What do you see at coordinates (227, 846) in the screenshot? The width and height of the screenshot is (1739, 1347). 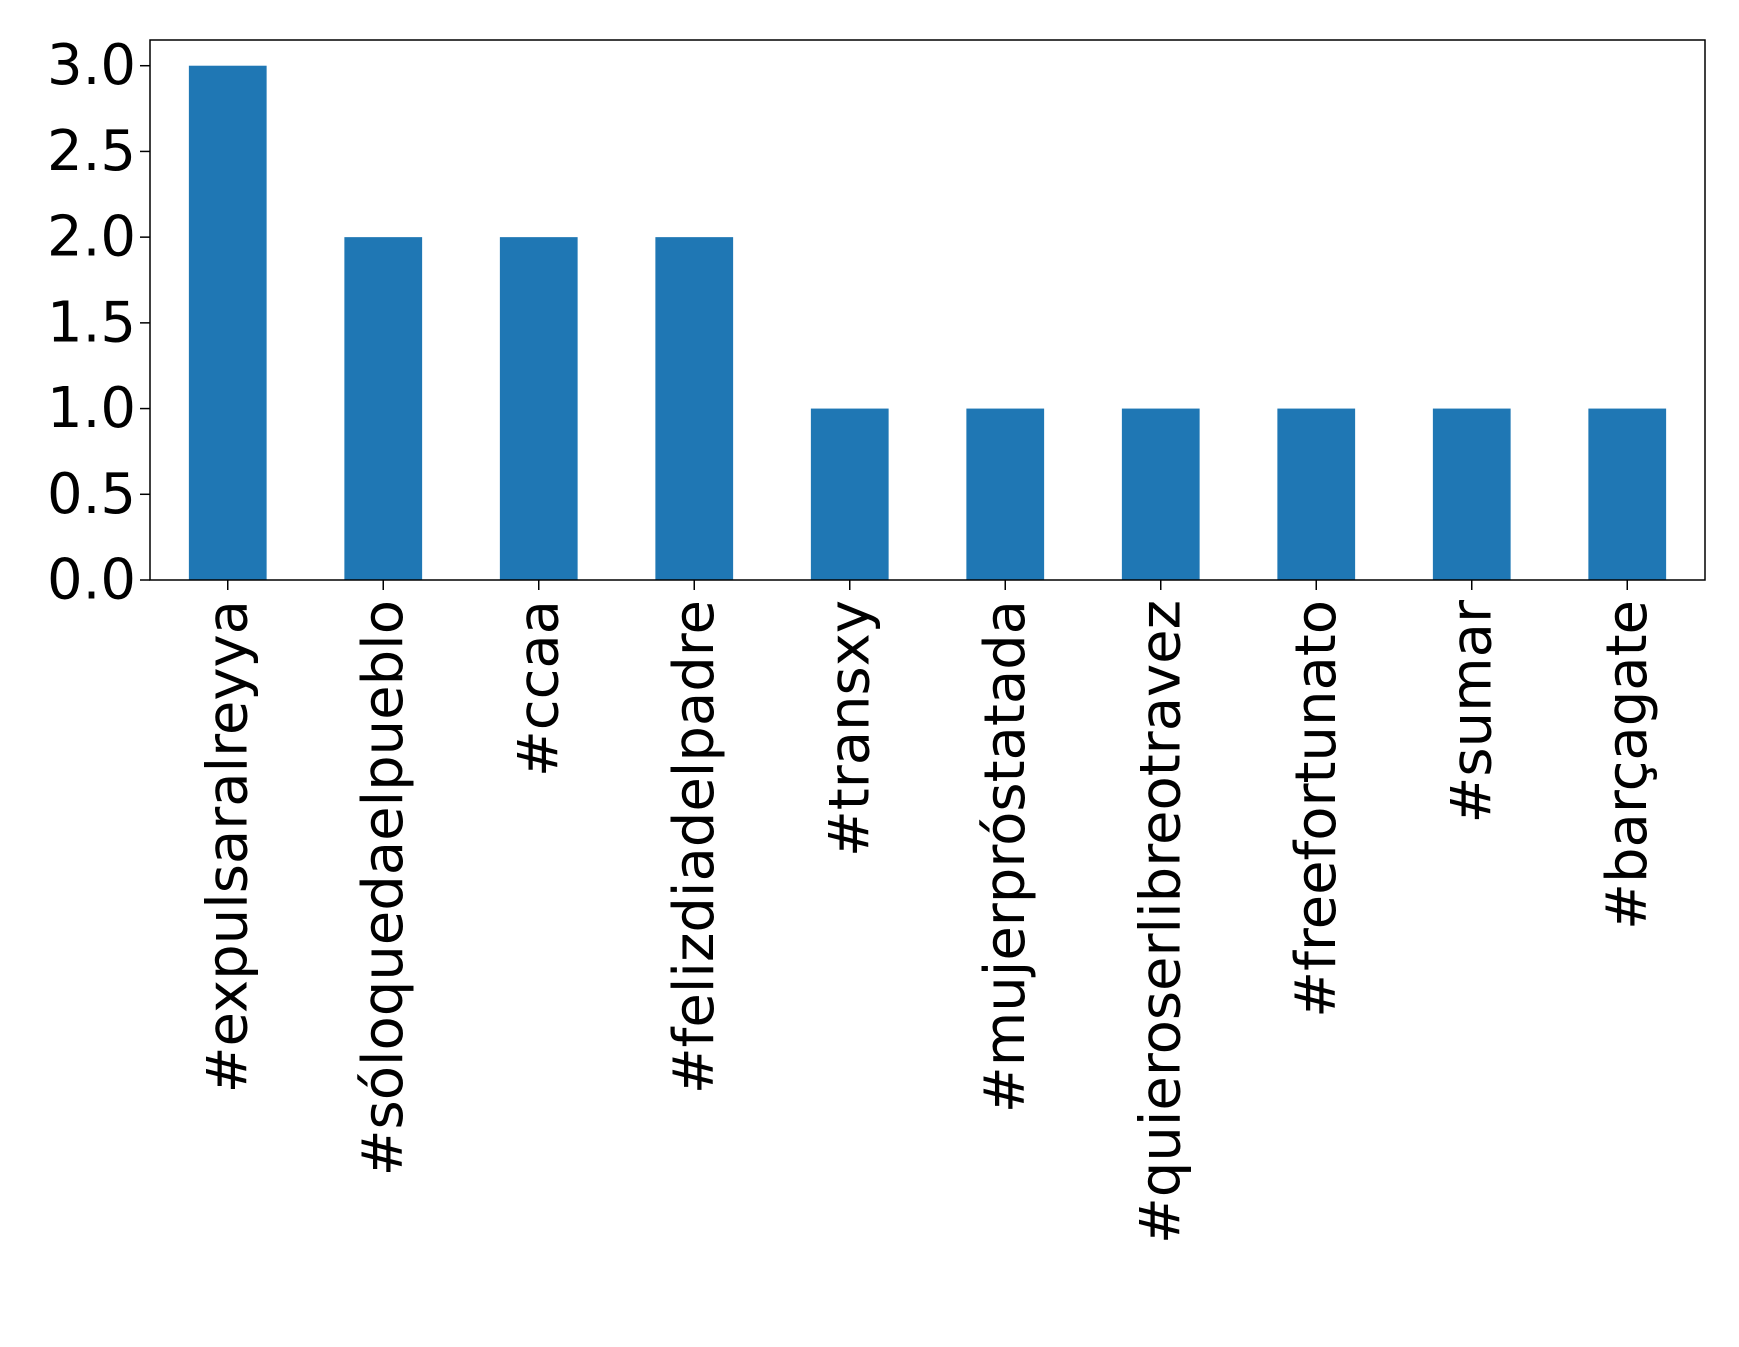 I see `x-tick-label-0: #expulsaralreyya` at bounding box center [227, 846].